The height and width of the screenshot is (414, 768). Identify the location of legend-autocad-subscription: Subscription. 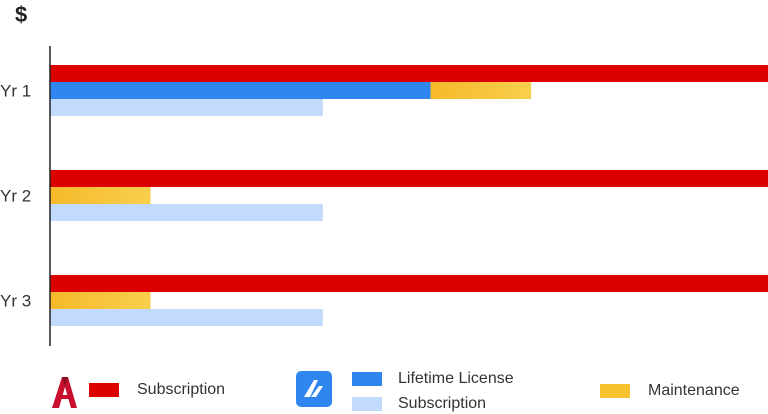
(157, 390).